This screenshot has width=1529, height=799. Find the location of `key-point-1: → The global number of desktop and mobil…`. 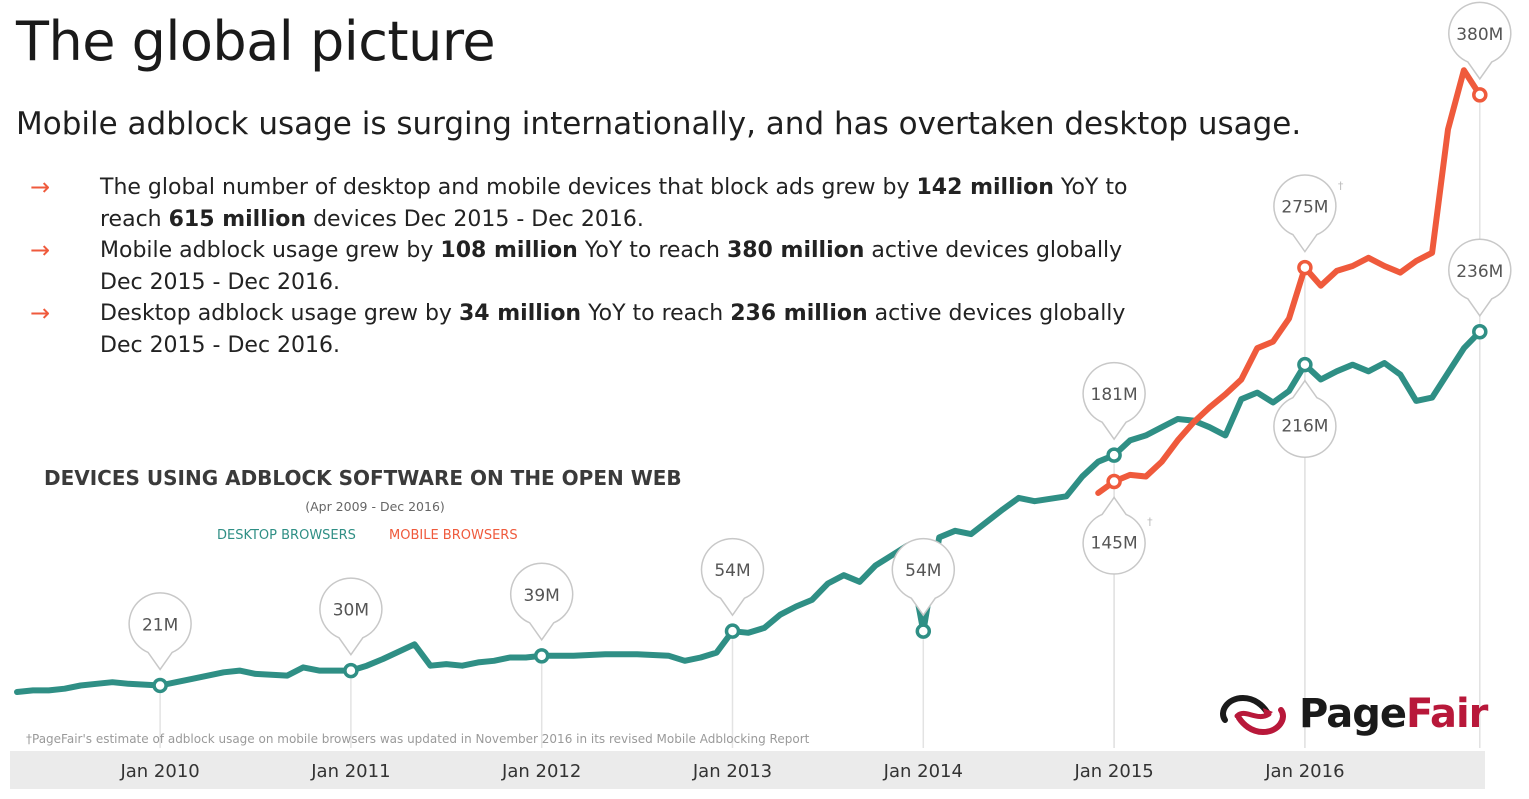

key-point-1: → The global number of desktop and mobil… is located at coordinates (580, 203).